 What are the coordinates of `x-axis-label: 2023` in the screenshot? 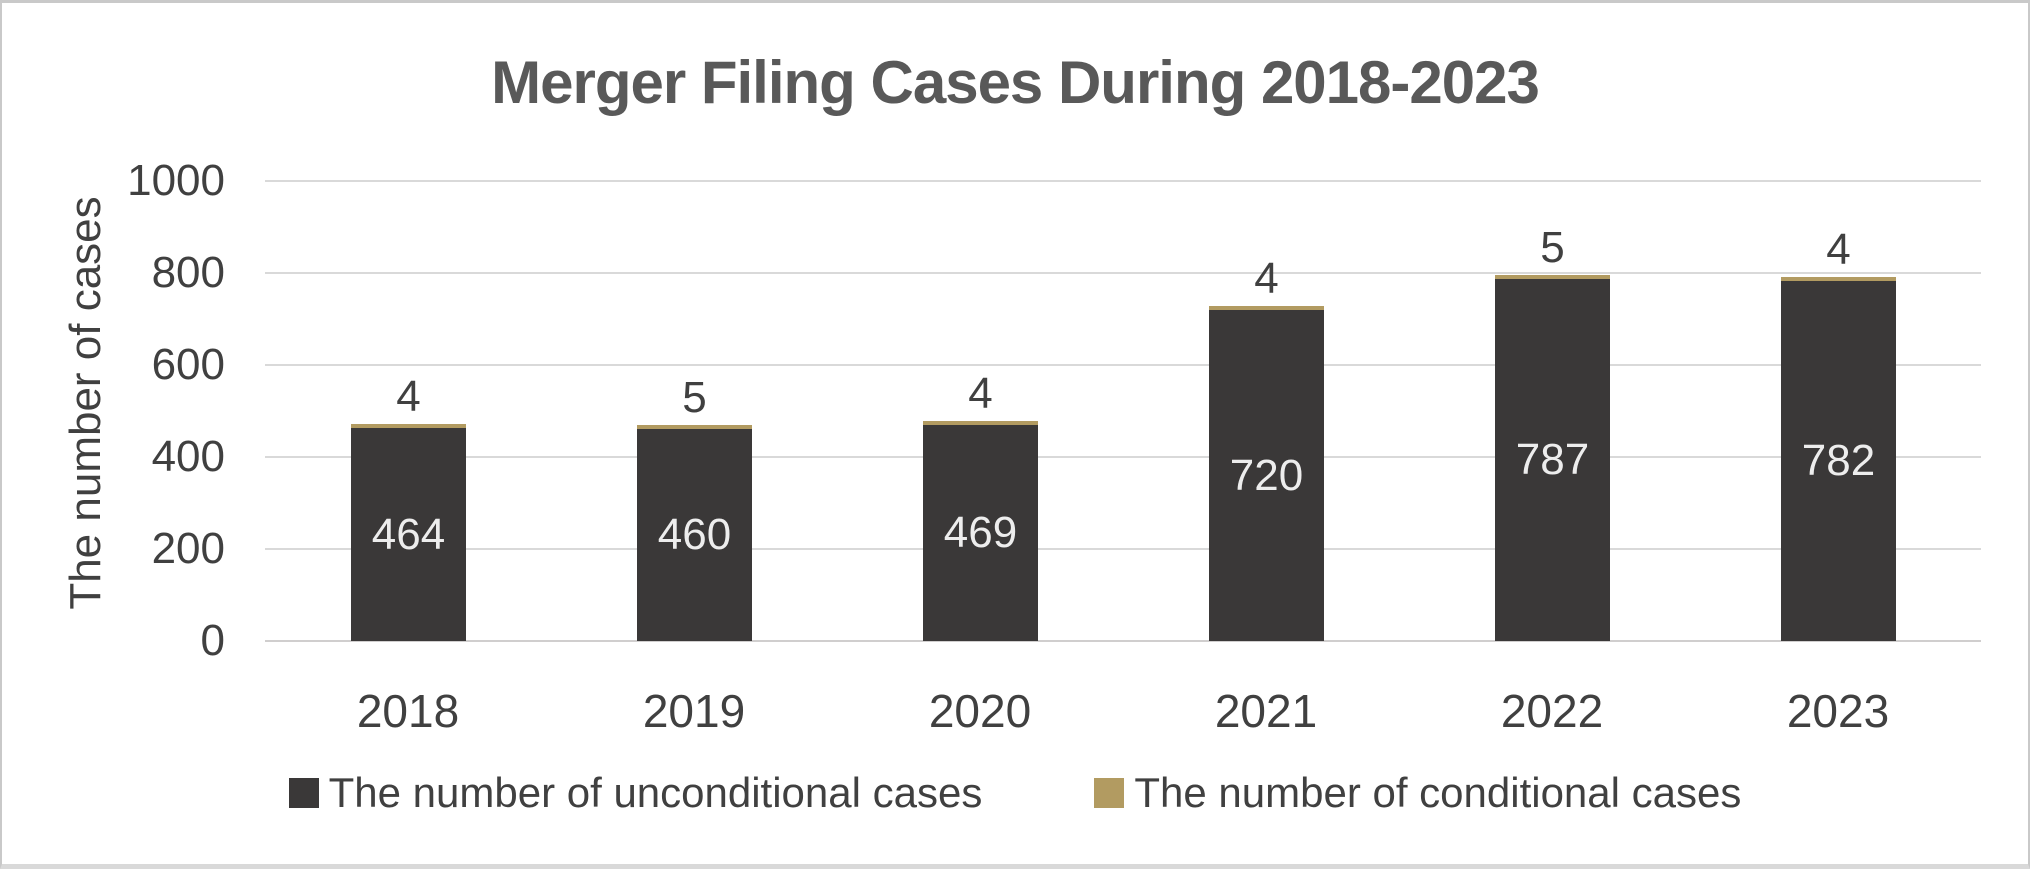 It's located at (1838, 711).